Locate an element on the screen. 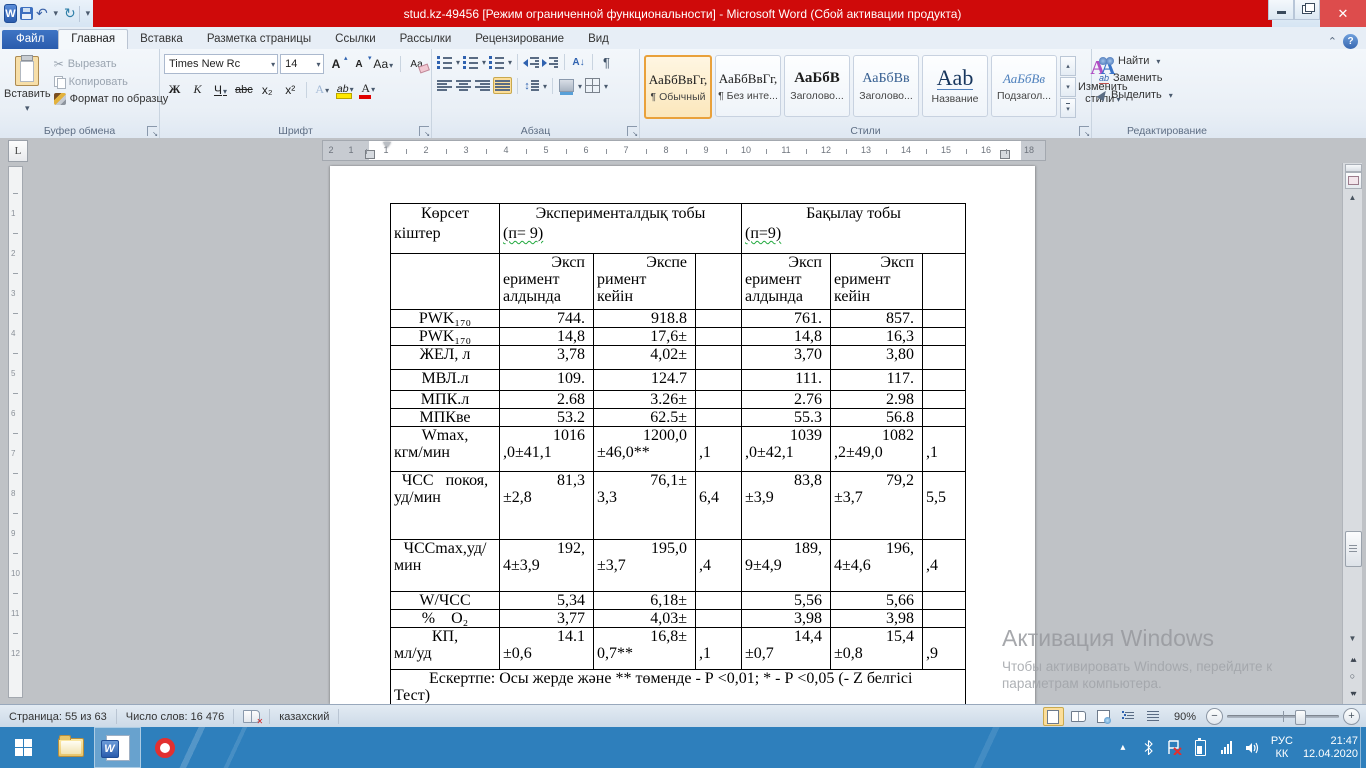  save-button is located at coordinates (26, 14).